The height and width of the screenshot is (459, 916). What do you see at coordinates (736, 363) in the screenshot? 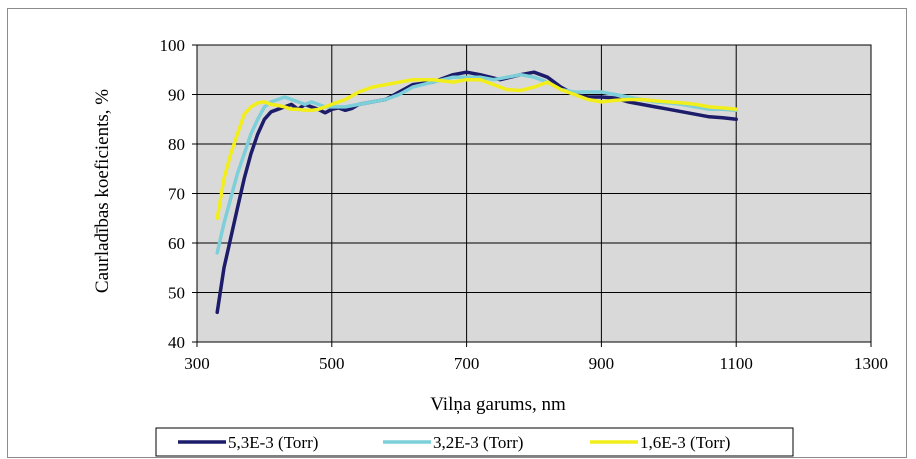
I see `x-tick-label: 1100` at bounding box center [736, 363].